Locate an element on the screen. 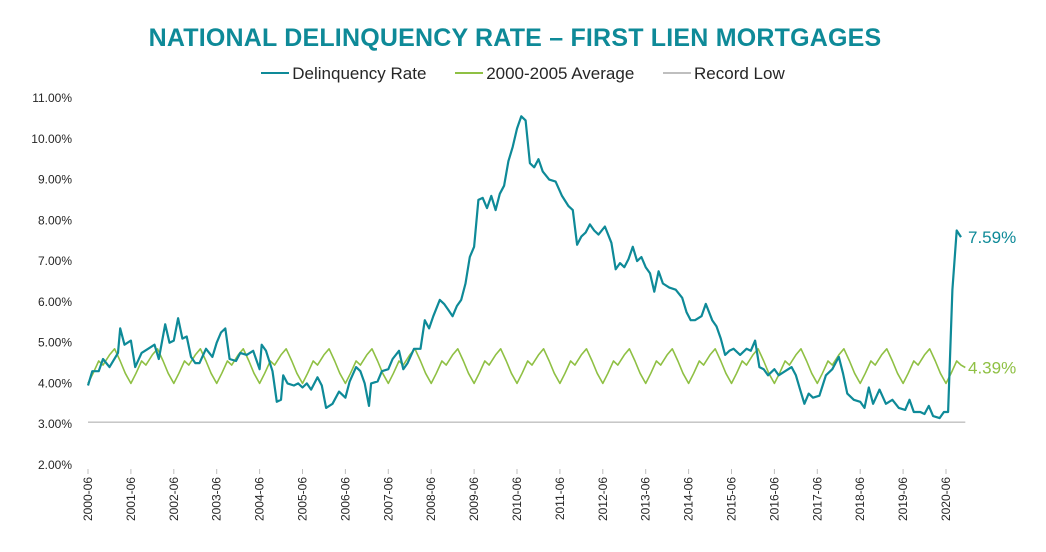  y-tick-label: 7.00% is located at coordinates (55, 261).